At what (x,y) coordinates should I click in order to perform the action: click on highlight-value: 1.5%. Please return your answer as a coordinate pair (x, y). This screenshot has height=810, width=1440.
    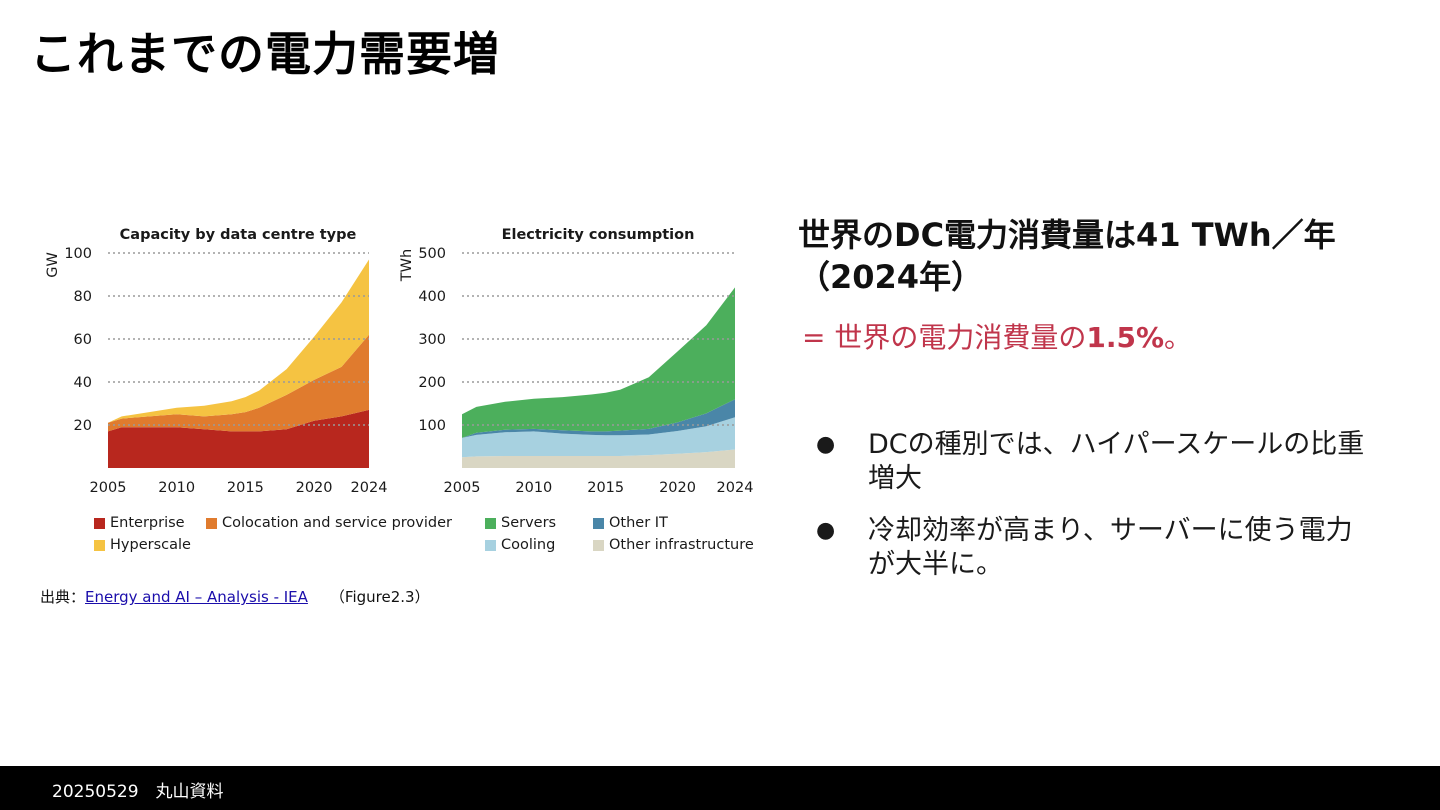
    Looking at the image, I should click on (1125, 337).